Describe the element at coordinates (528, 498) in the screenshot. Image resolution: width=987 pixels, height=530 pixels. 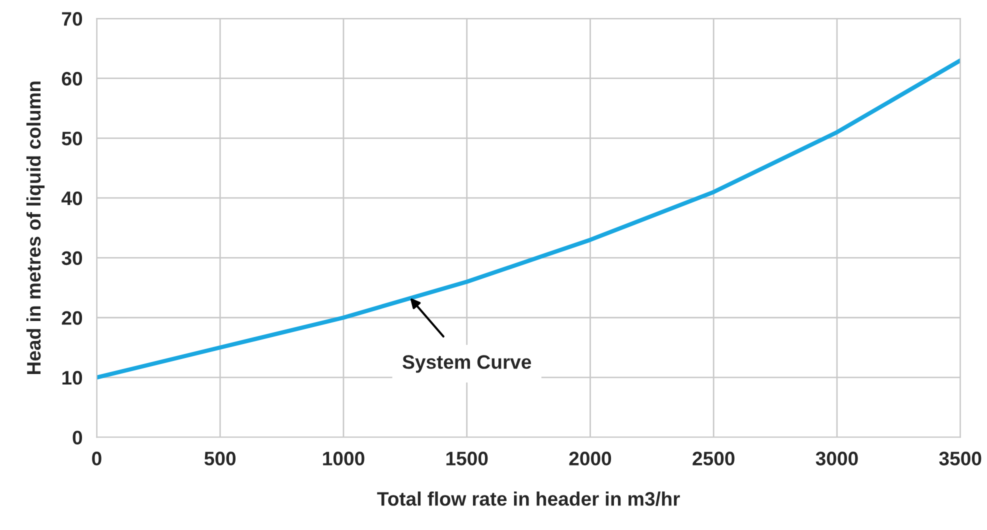
I see `x-axis-title: Total flow rate in header in m3/hr` at that location.